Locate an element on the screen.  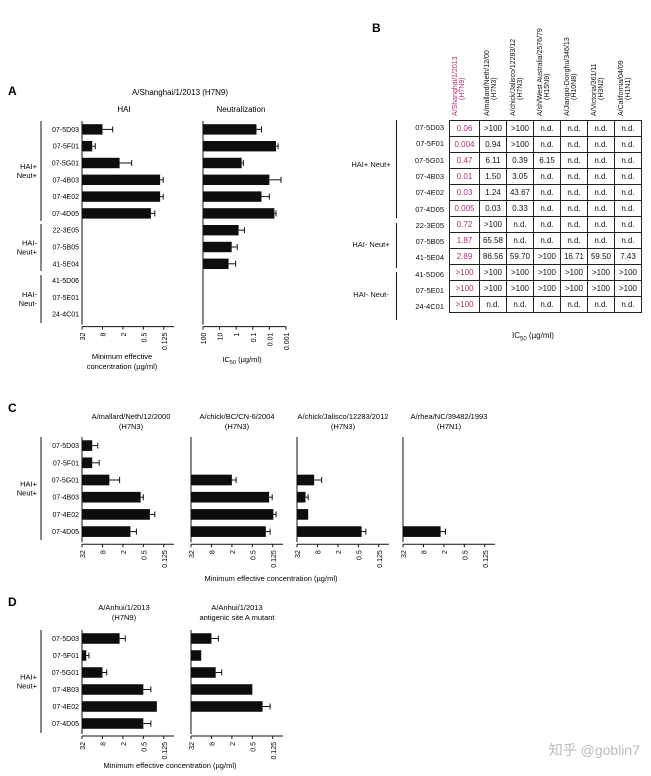
table-cell: 59.70 is located at coordinates (520, 256).